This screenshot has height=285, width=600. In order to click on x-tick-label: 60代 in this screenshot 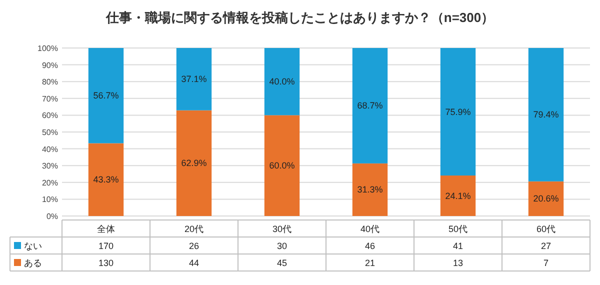, I will do `click(546, 229)`.